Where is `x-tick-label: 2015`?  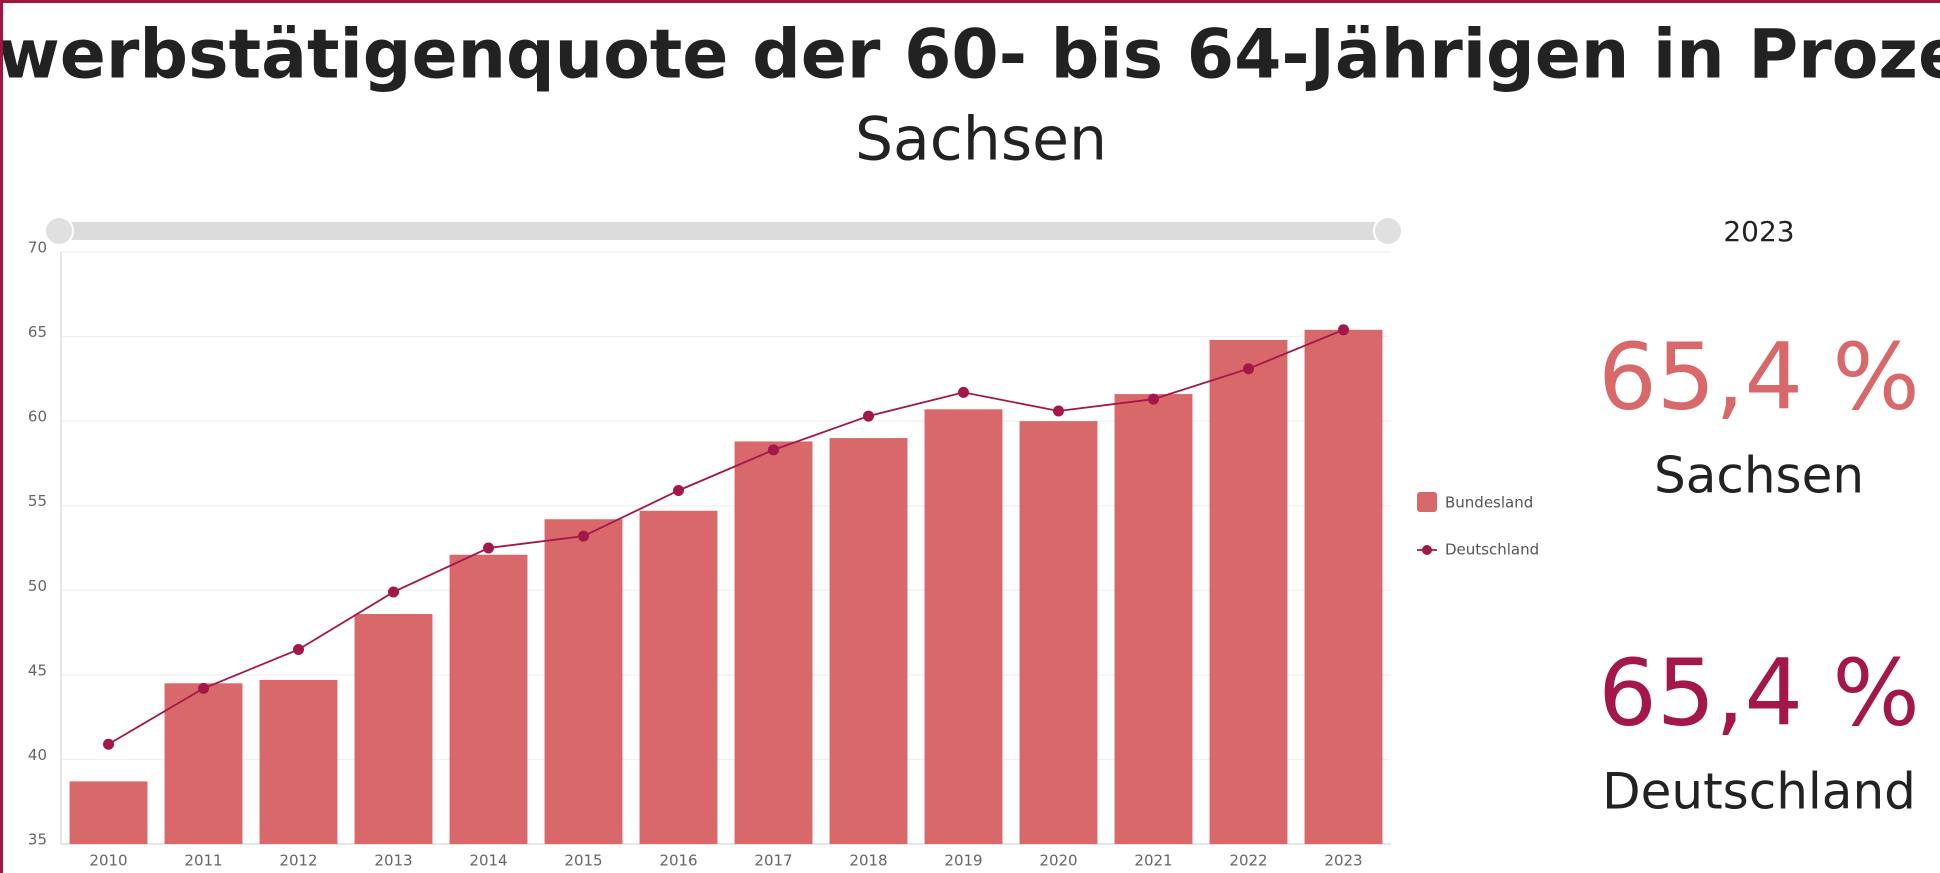 x-tick-label: 2015 is located at coordinates (583, 861).